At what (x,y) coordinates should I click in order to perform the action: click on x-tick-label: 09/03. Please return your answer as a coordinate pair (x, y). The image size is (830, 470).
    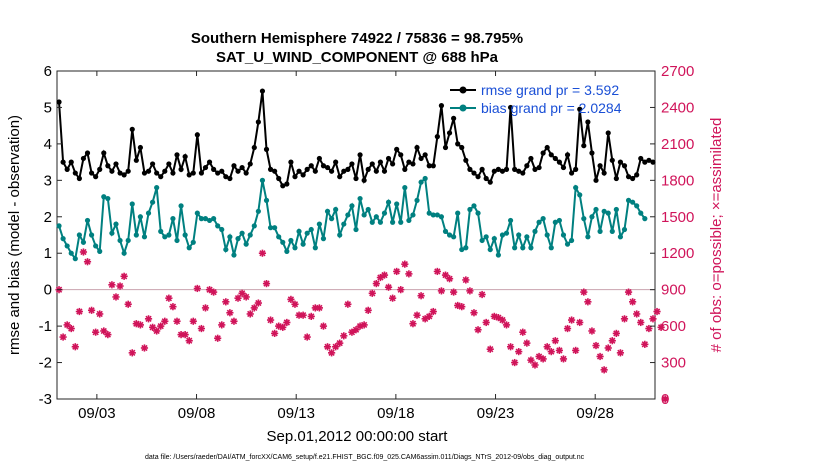
    Looking at the image, I should click on (97, 413).